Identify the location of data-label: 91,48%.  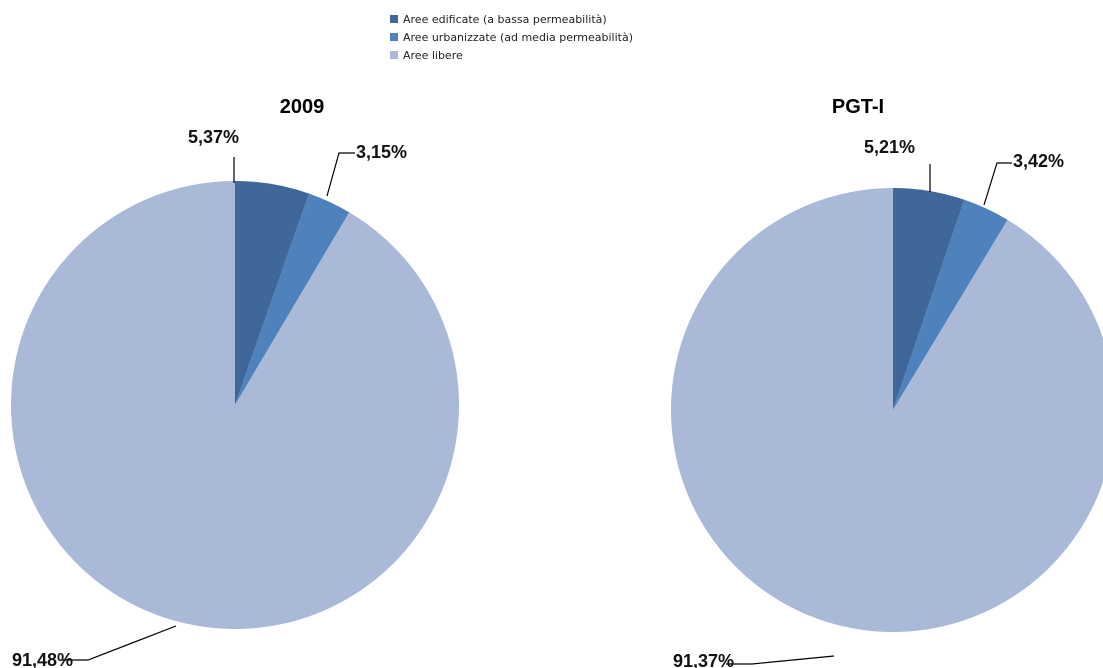
(42, 659).